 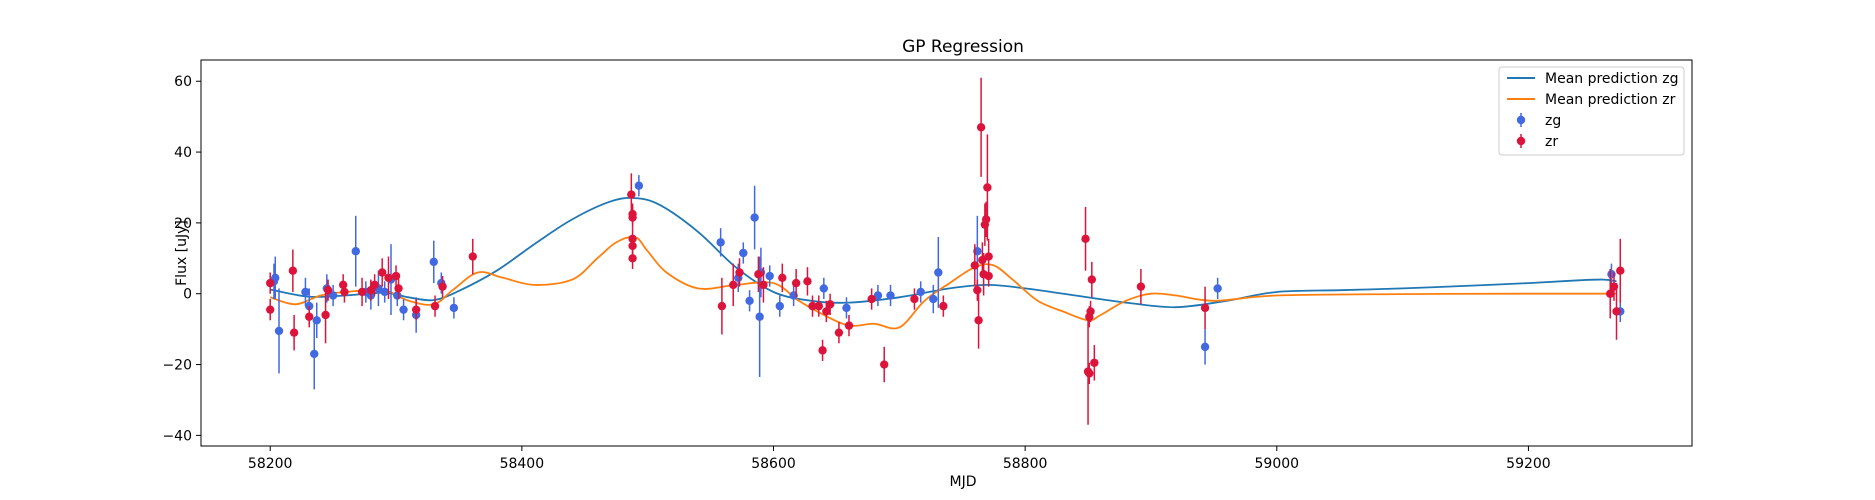 I want to click on y-tick-label: 40, so click(x=183, y=153).